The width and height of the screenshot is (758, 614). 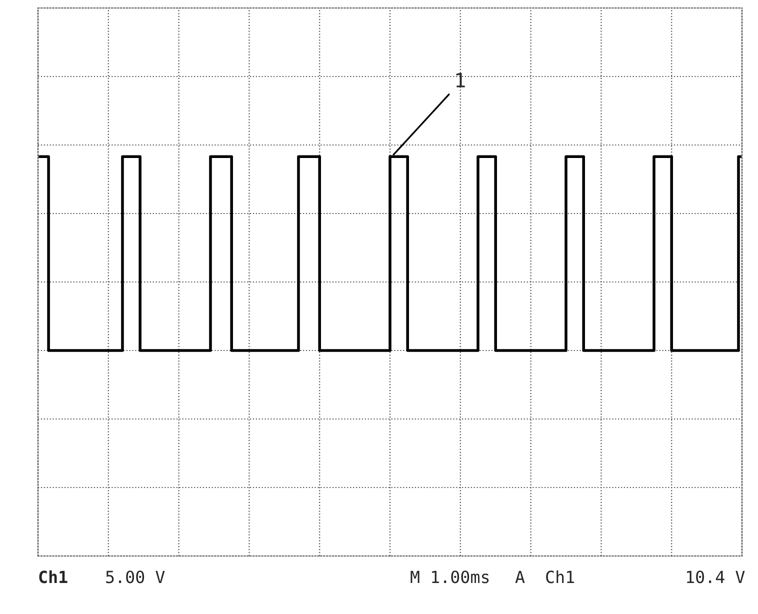 What do you see at coordinates (520, 576) in the screenshot?
I see `text: A` at bounding box center [520, 576].